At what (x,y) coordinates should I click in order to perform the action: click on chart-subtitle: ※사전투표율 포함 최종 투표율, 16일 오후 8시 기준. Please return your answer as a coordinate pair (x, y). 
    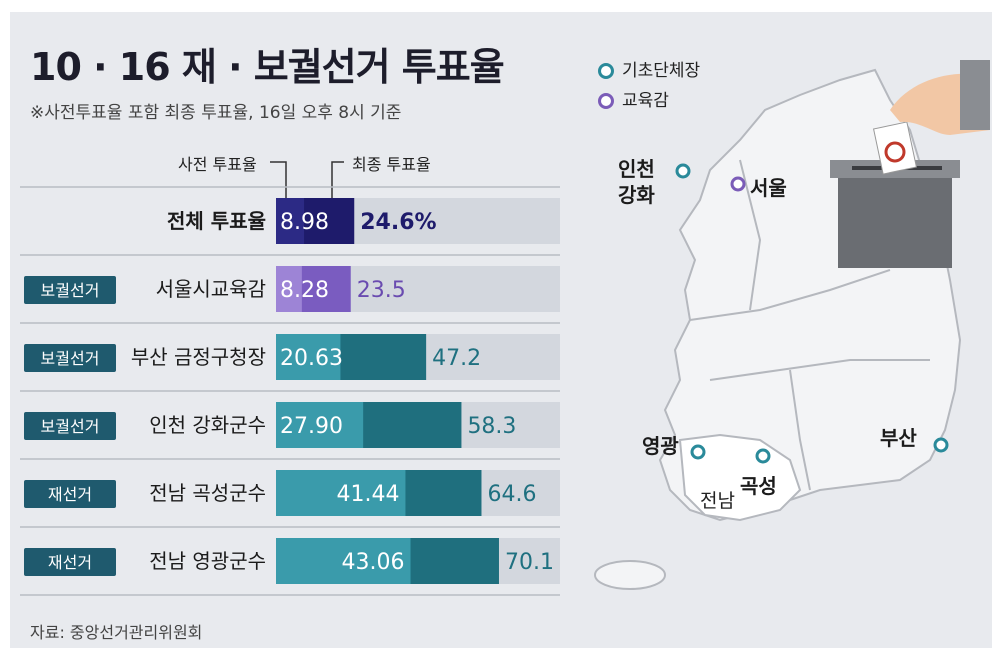
    Looking at the image, I should click on (216, 113).